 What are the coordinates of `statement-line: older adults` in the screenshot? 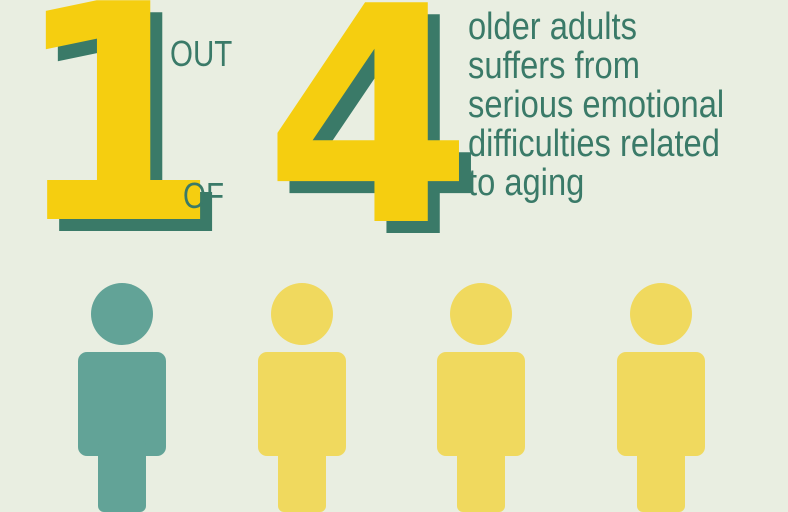 It's located at (552, 27).